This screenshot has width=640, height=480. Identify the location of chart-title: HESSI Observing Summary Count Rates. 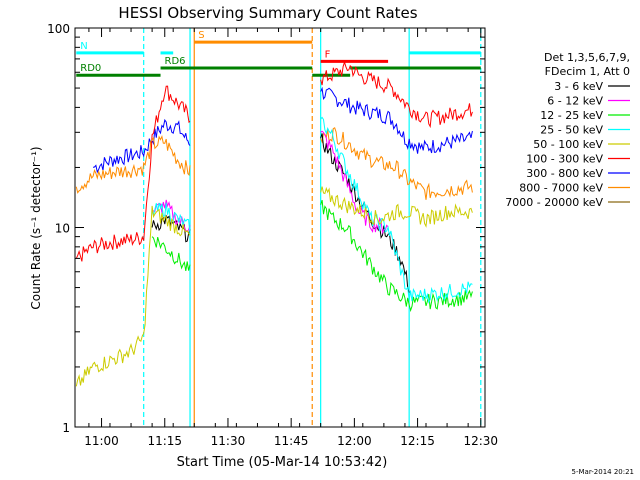
(267, 13).